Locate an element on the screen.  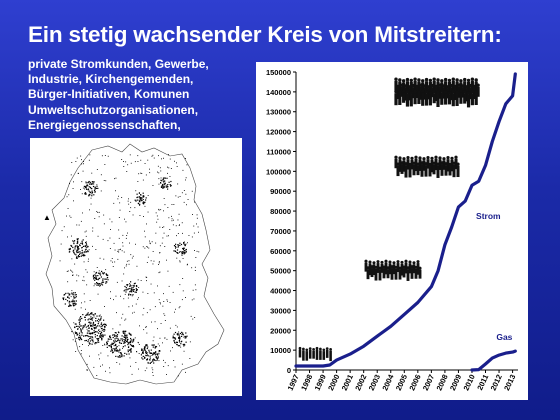
y-tick-label: 140000 is located at coordinates (278, 92).